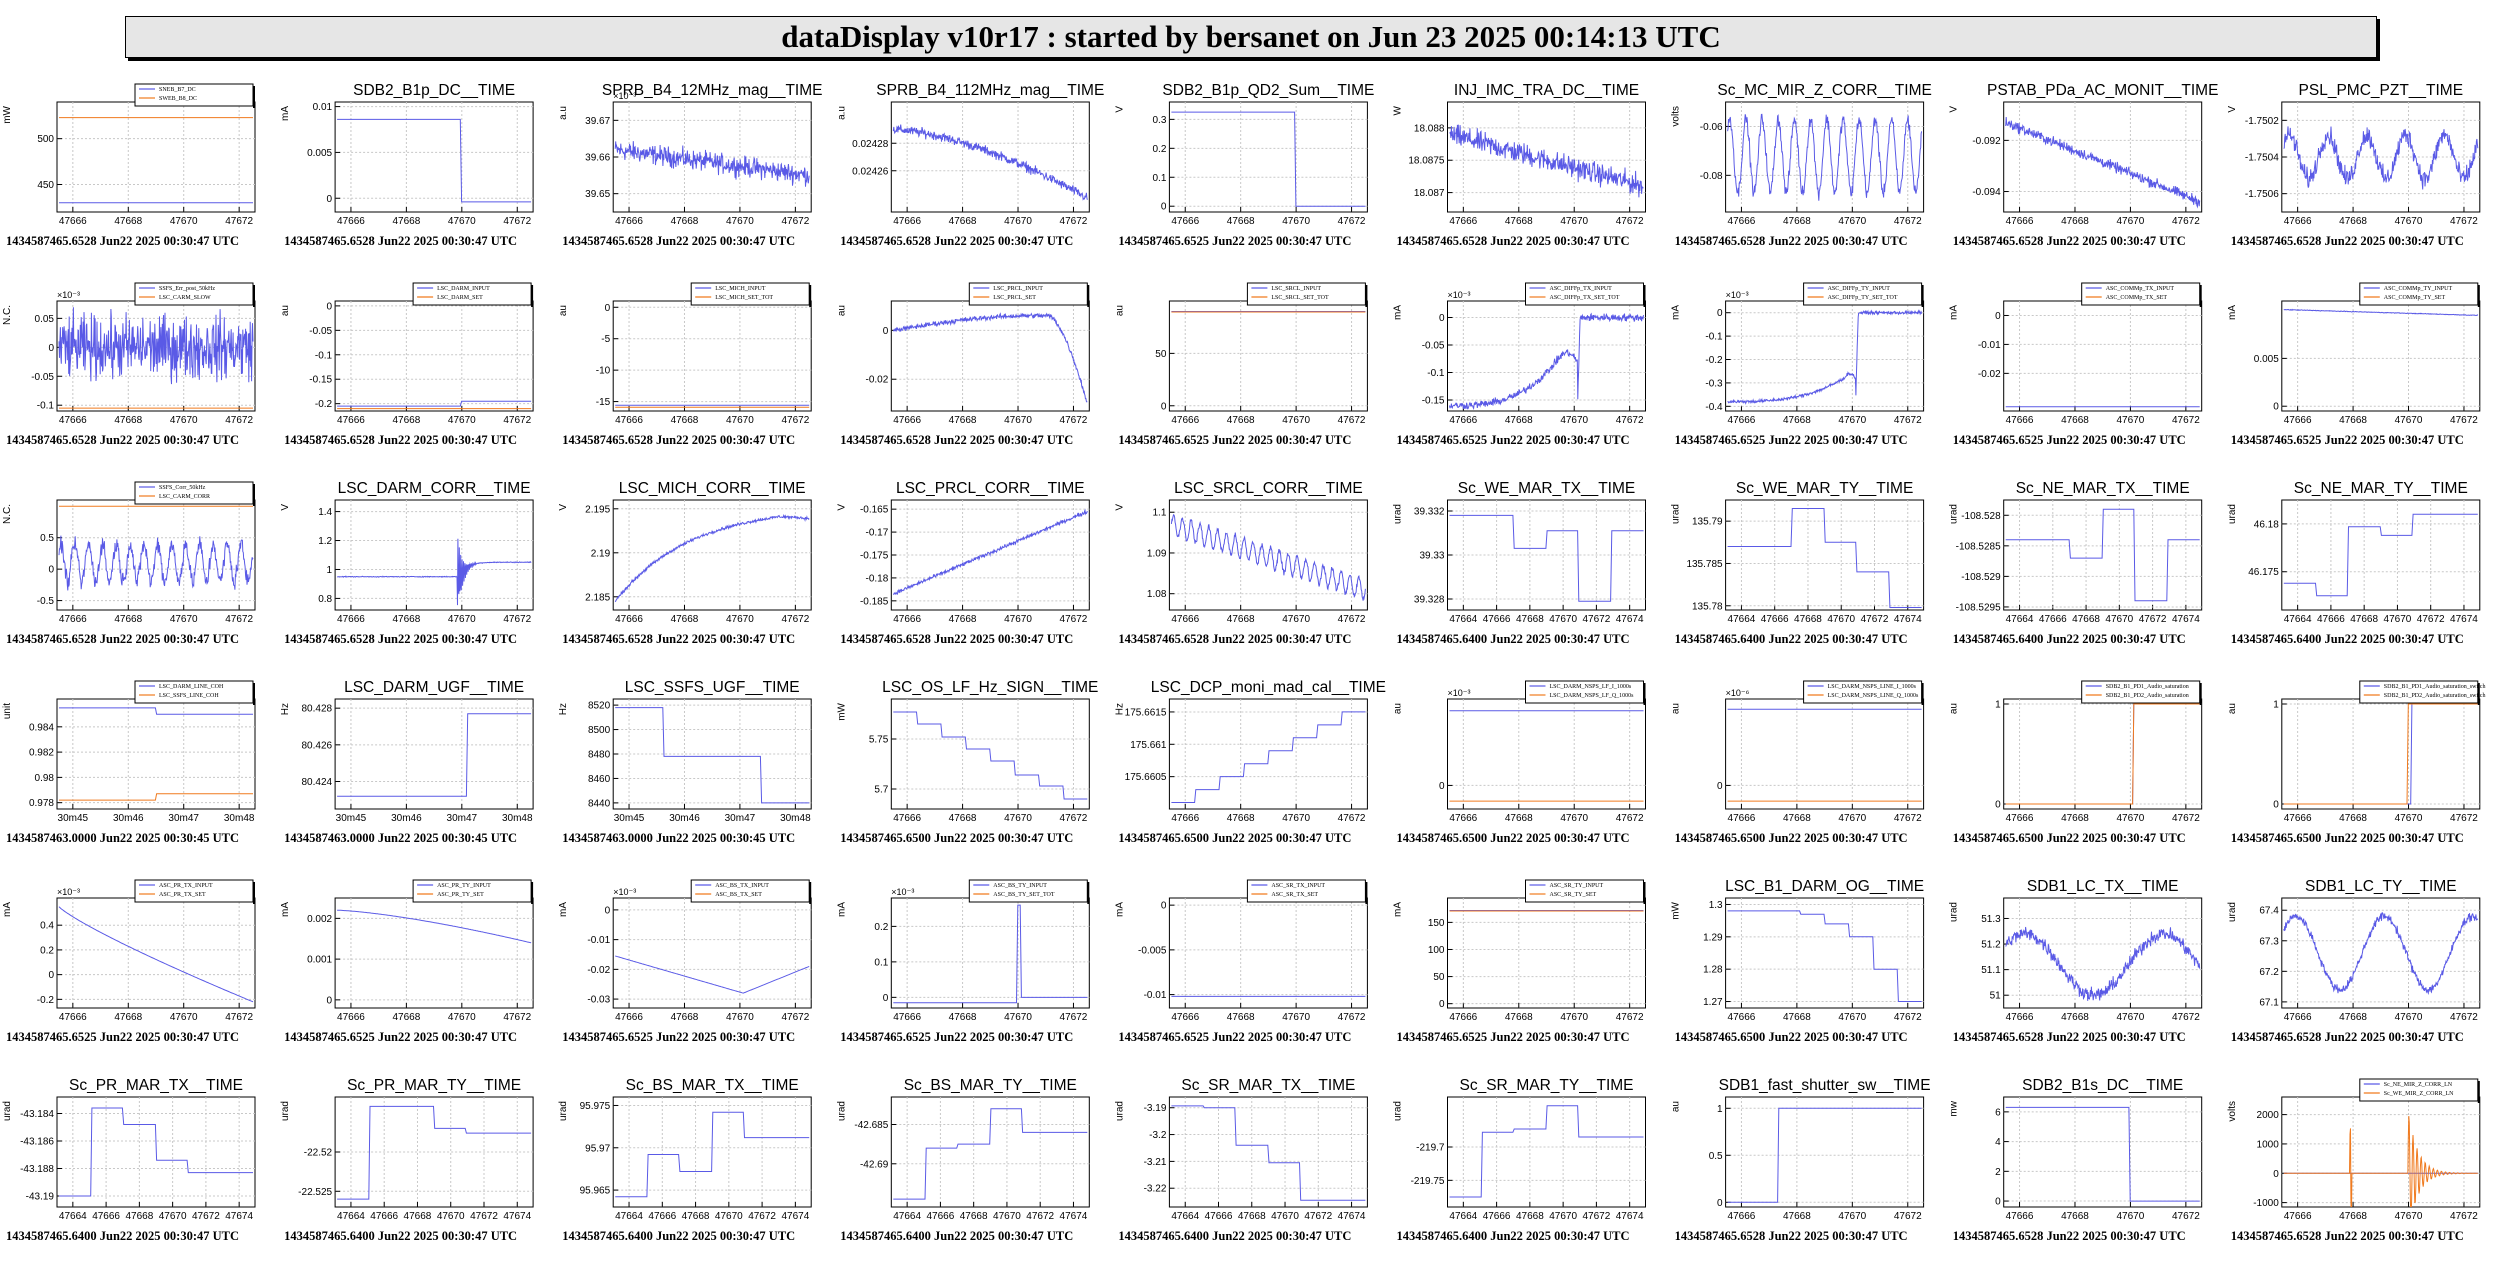 This screenshot has width=2503, height=1261. What do you see at coordinates (1428, 1181) in the screenshot?
I see `y-tick-label: -219.75` at bounding box center [1428, 1181].